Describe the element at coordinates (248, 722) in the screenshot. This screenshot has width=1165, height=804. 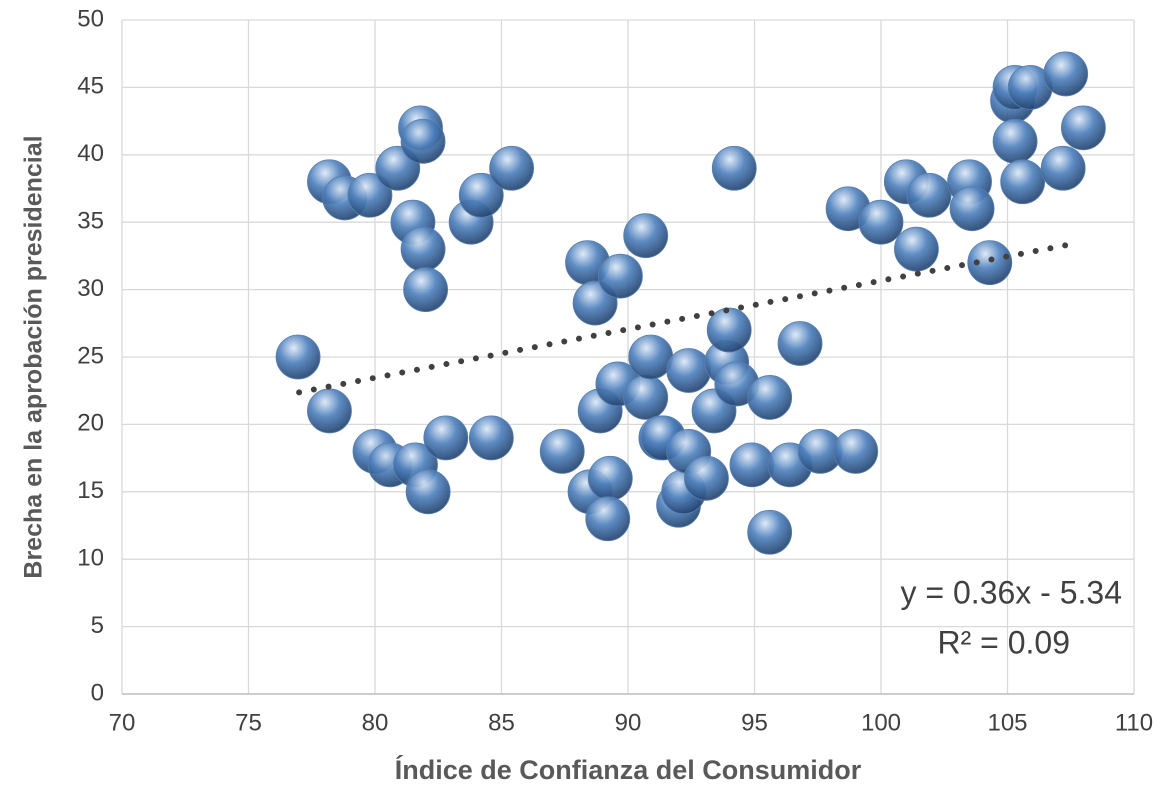
I see `x-tick-label: 75` at that location.